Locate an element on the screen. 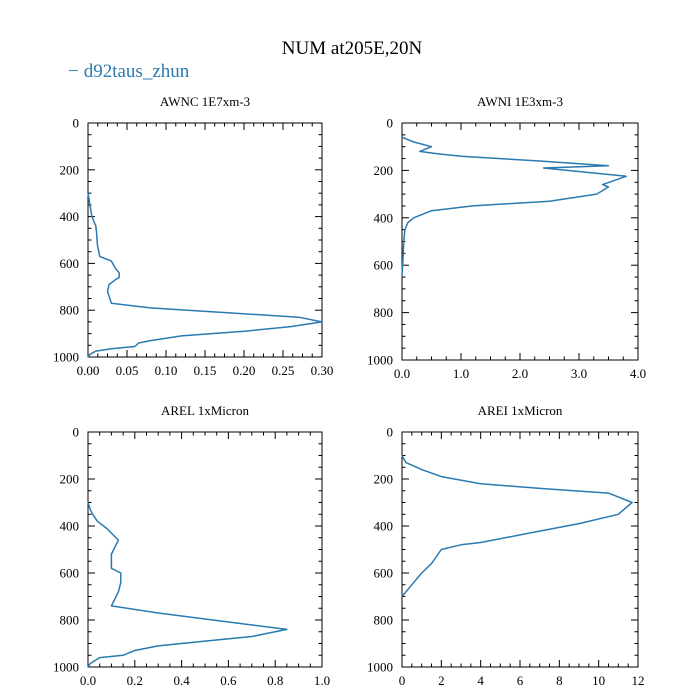 The width and height of the screenshot is (700, 700). x-tick-label: 0.2 is located at coordinates (135, 680).